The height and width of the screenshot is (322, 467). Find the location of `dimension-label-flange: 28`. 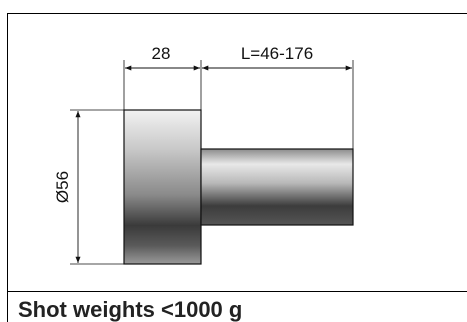

dimension-label-flange: 28 is located at coordinates (161, 53).